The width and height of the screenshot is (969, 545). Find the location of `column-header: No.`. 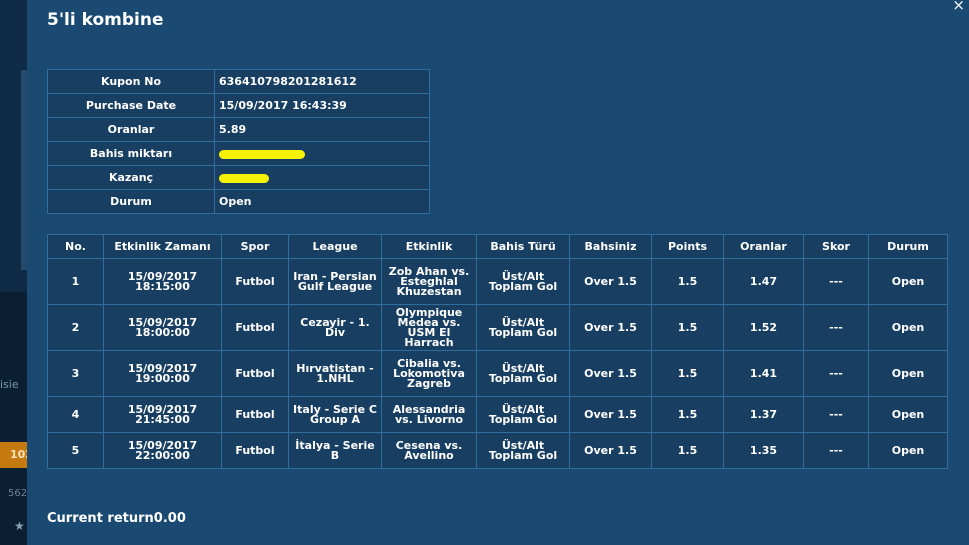

column-header: No. is located at coordinates (75, 246).